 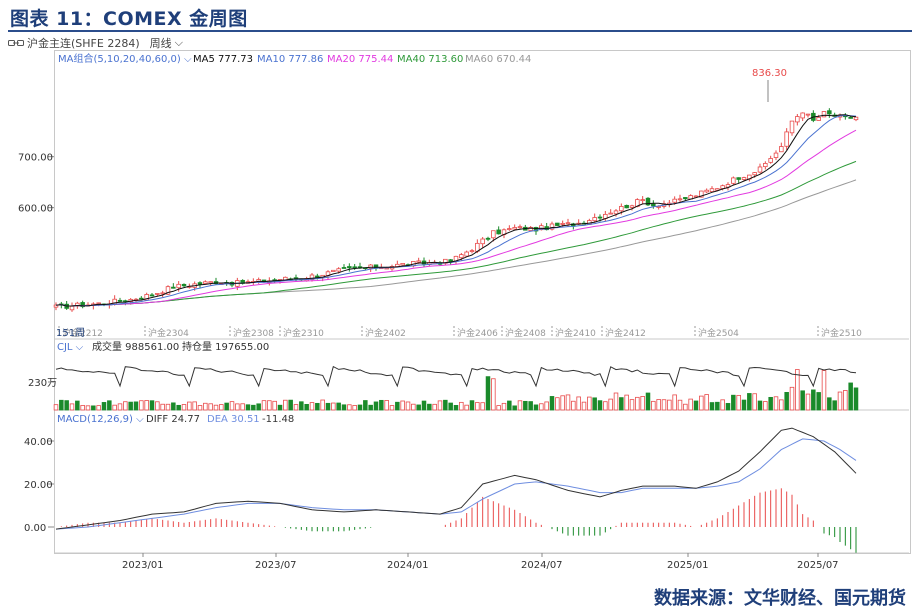 What do you see at coordinates (35, 528) in the screenshot?
I see `macd-tick-label: 0.00` at bounding box center [35, 528].